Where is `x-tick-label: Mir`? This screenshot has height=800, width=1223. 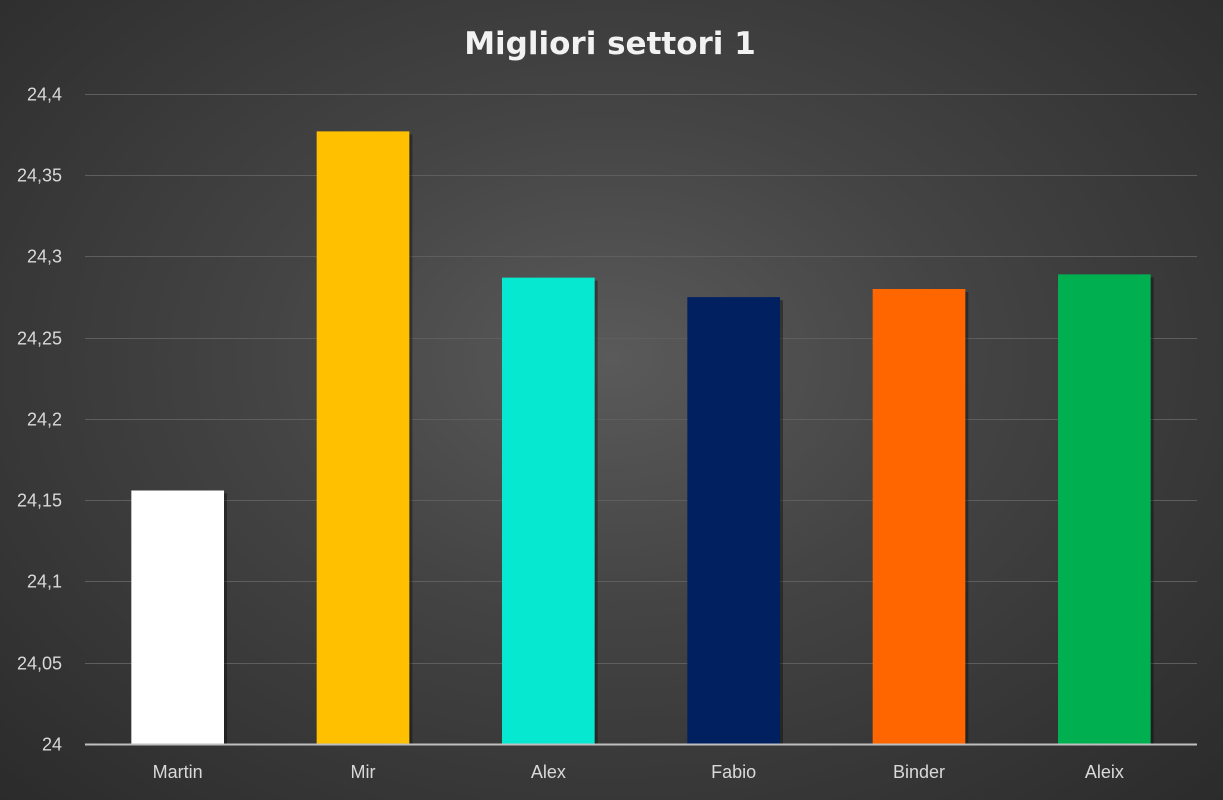 x-tick-label: Mir is located at coordinates (363, 772).